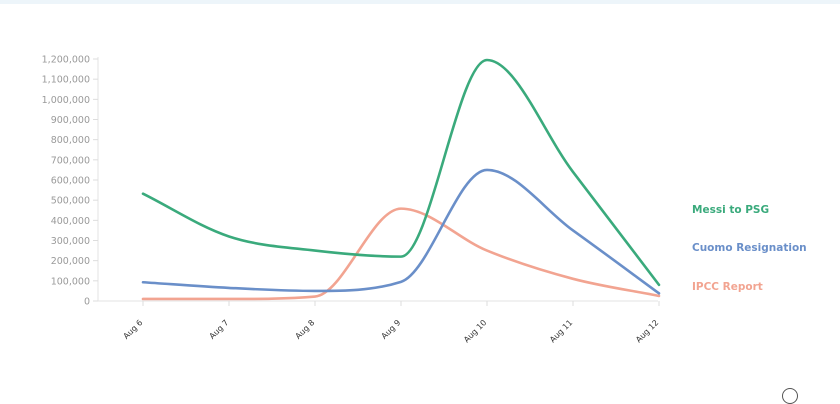 This screenshot has width=840, height=404. Describe the element at coordinates (66, 80) in the screenshot. I see `y-tick-label: 1,100,000` at that location.